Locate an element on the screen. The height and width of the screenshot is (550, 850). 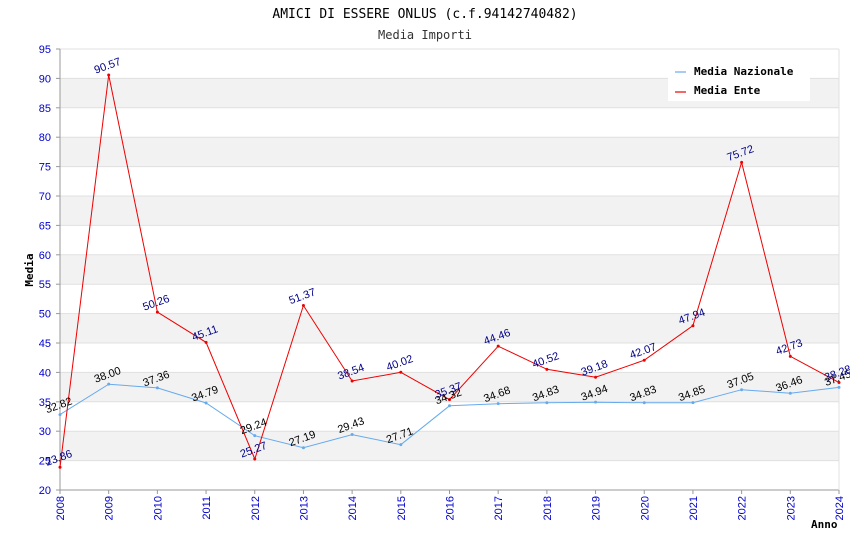
y-tick-label: 80 is located at coordinates (45, 138).